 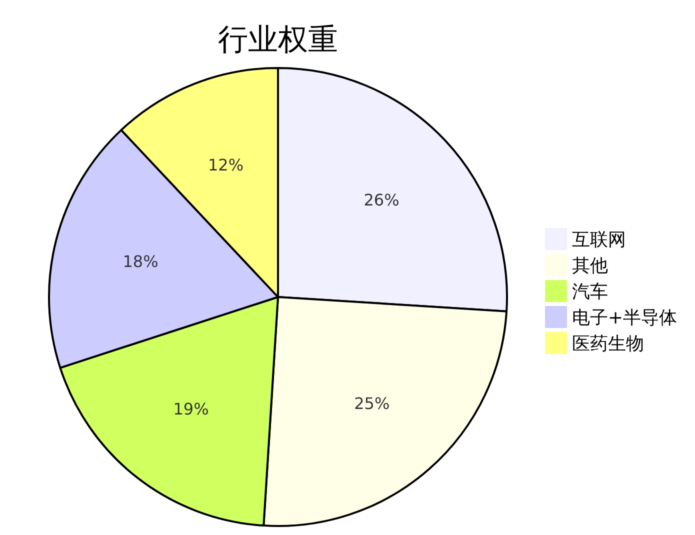 What do you see at coordinates (140, 262) in the screenshot?
I see `data-label: 18%` at bounding box center [140, 262].